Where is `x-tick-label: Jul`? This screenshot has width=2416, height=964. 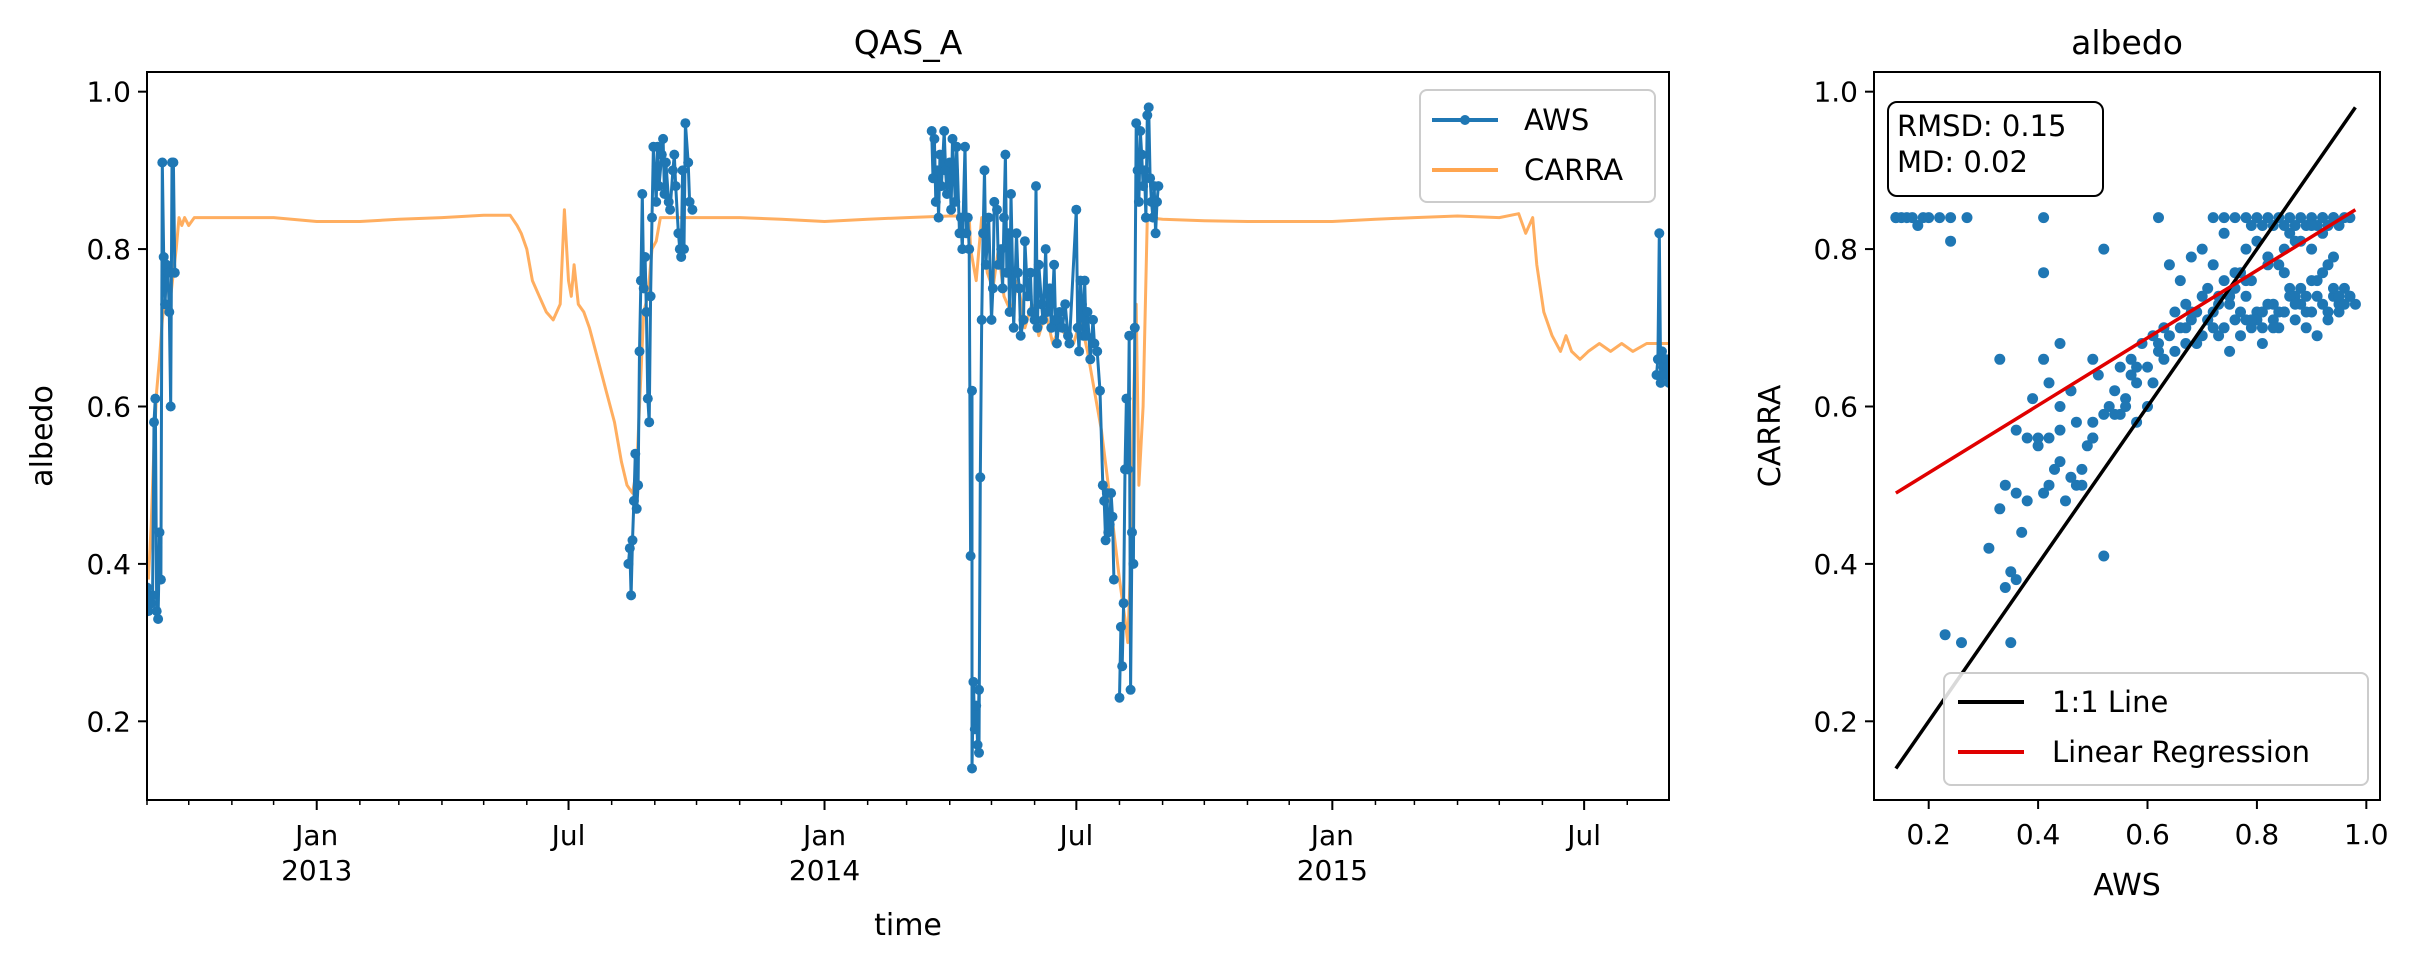
x-tick-label: Jul is located at coordinates (568, 835).